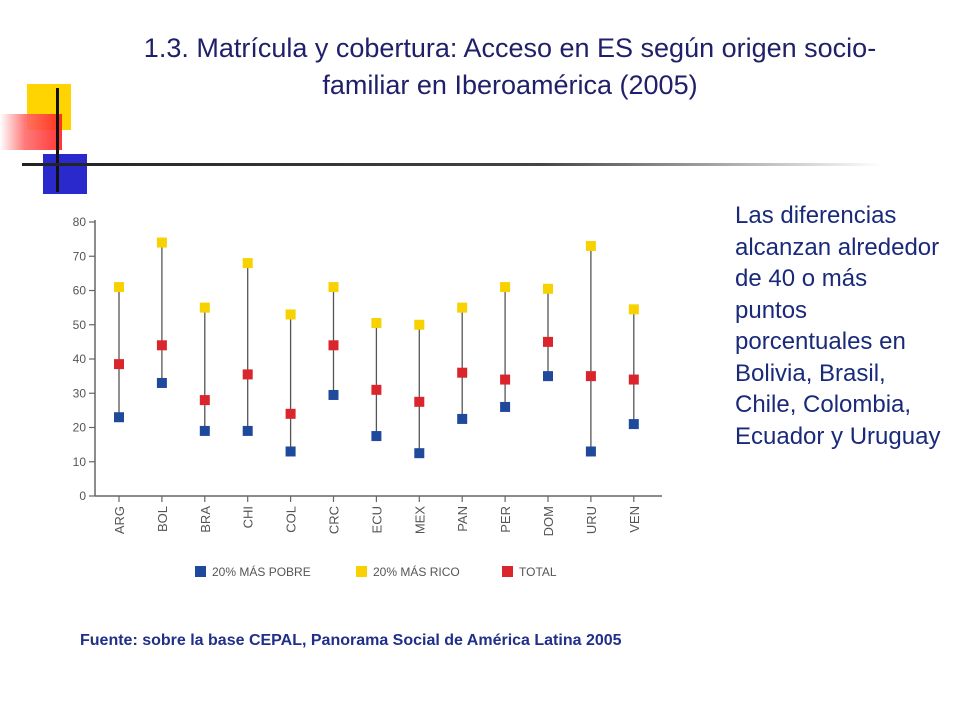  What do you see at coordinates (247, 430) in the screenshot?
I see `point-poor-chi` at bounding box center [247, 430].